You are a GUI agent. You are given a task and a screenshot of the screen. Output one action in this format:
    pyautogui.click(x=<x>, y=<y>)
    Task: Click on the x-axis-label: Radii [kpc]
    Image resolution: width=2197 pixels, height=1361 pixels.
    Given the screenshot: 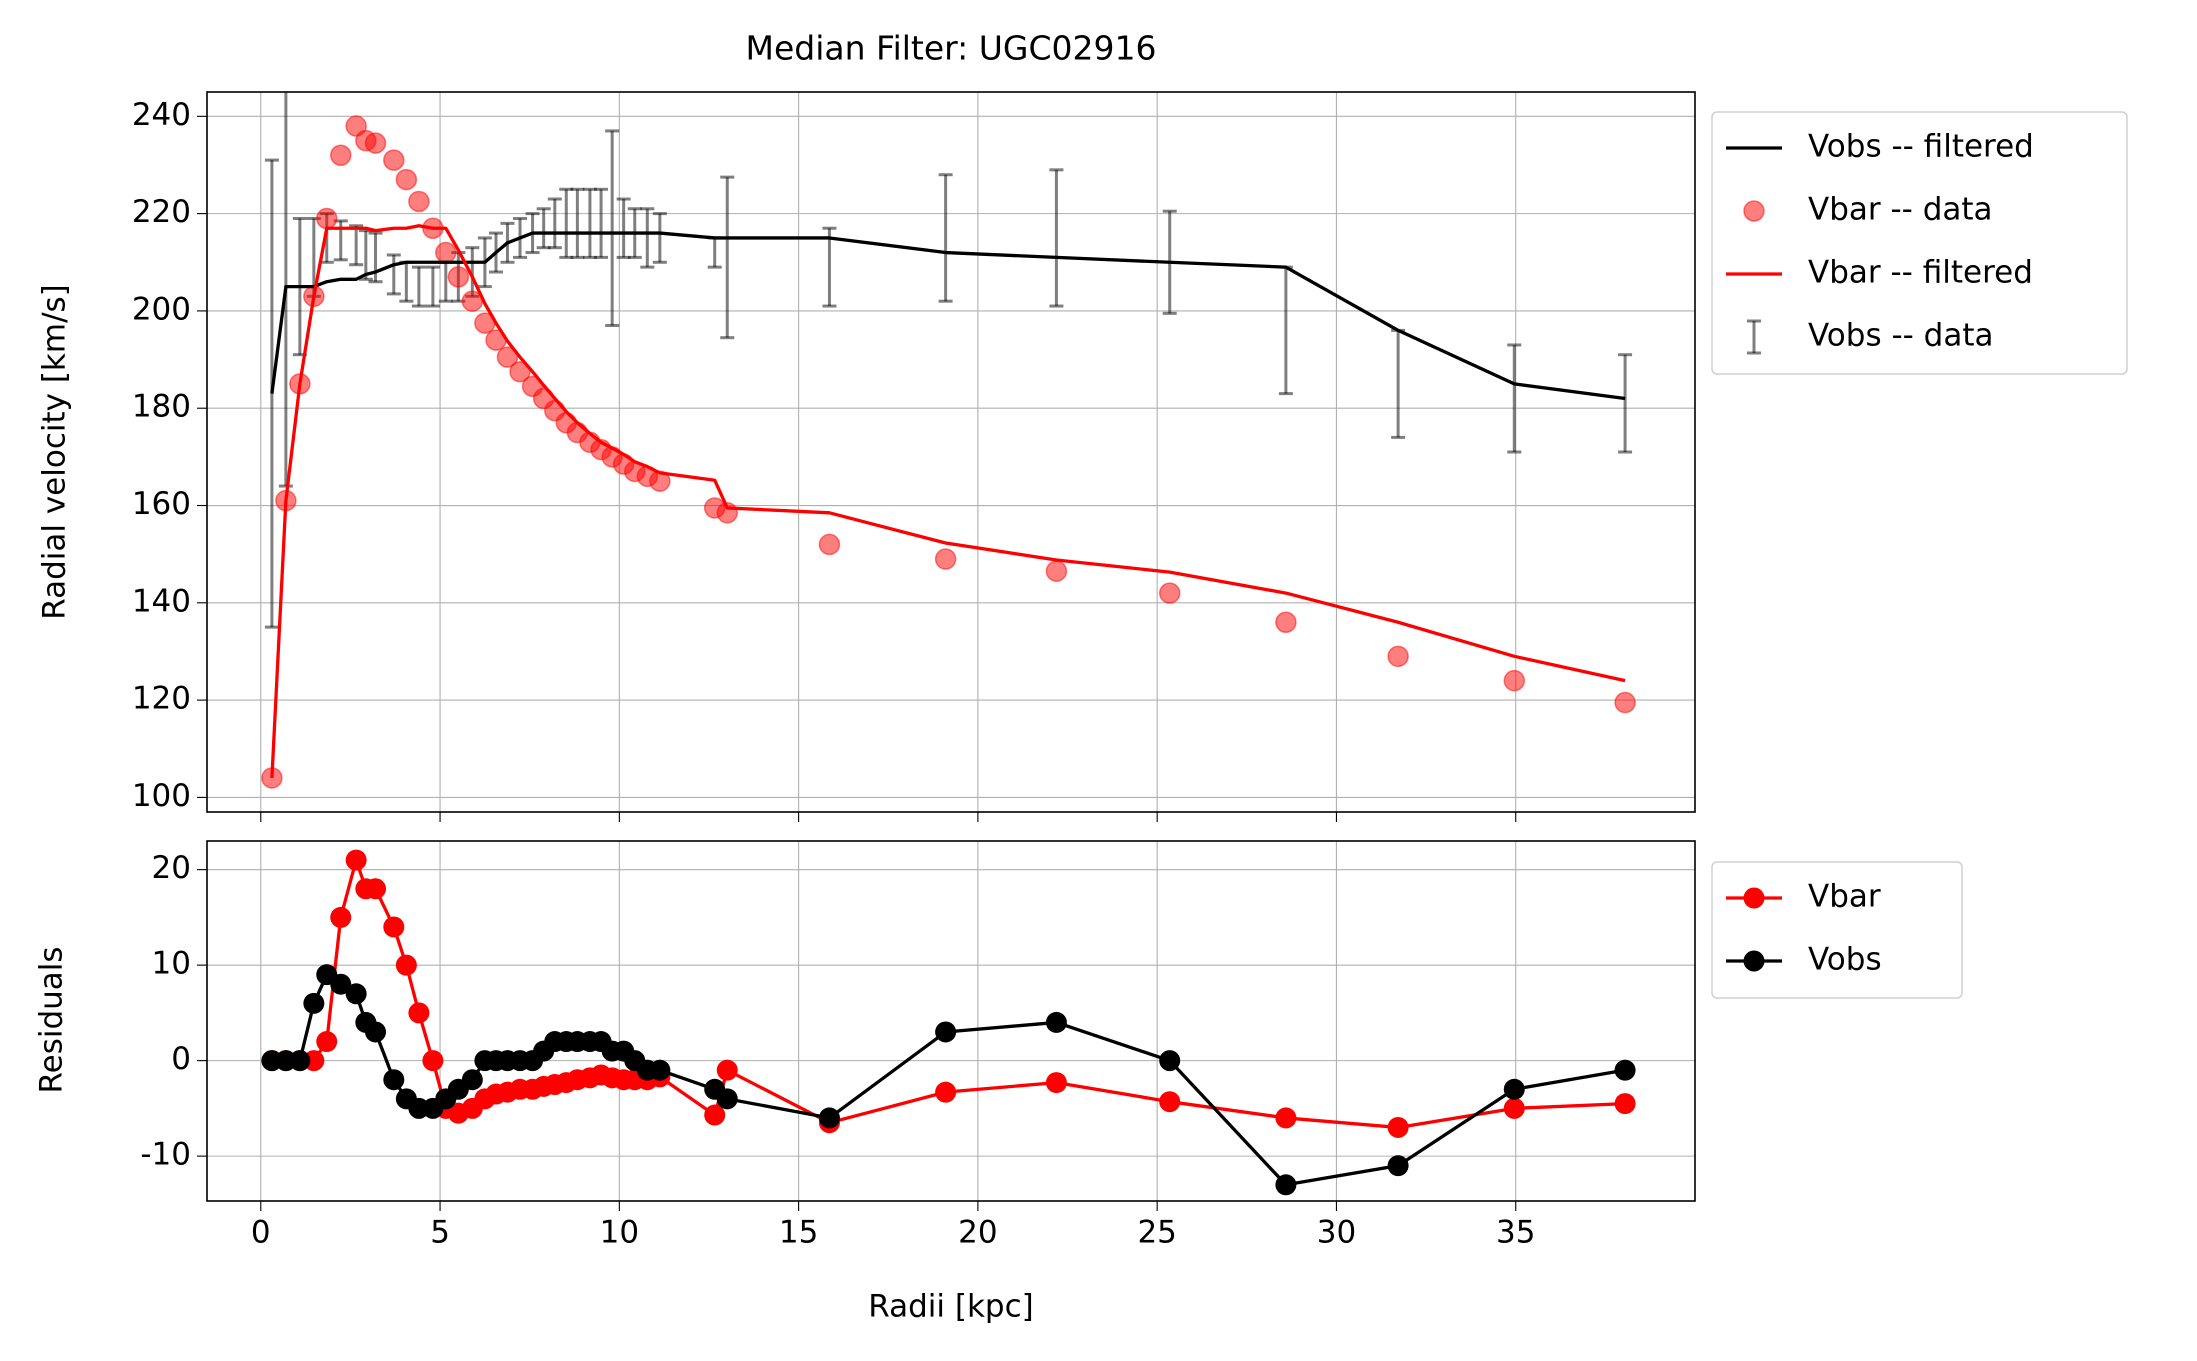 What is the action you would take?
    pyautogui.click(x=950, y=1307)
    